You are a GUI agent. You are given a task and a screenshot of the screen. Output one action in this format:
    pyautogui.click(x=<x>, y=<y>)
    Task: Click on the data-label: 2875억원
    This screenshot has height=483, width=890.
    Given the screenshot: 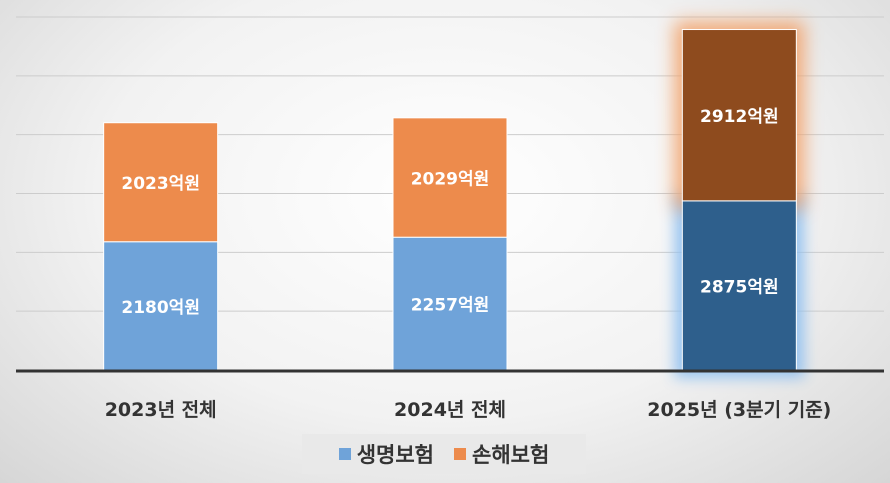 What is the action you would take?
    pyautogui.click(x=739, y=287)
    